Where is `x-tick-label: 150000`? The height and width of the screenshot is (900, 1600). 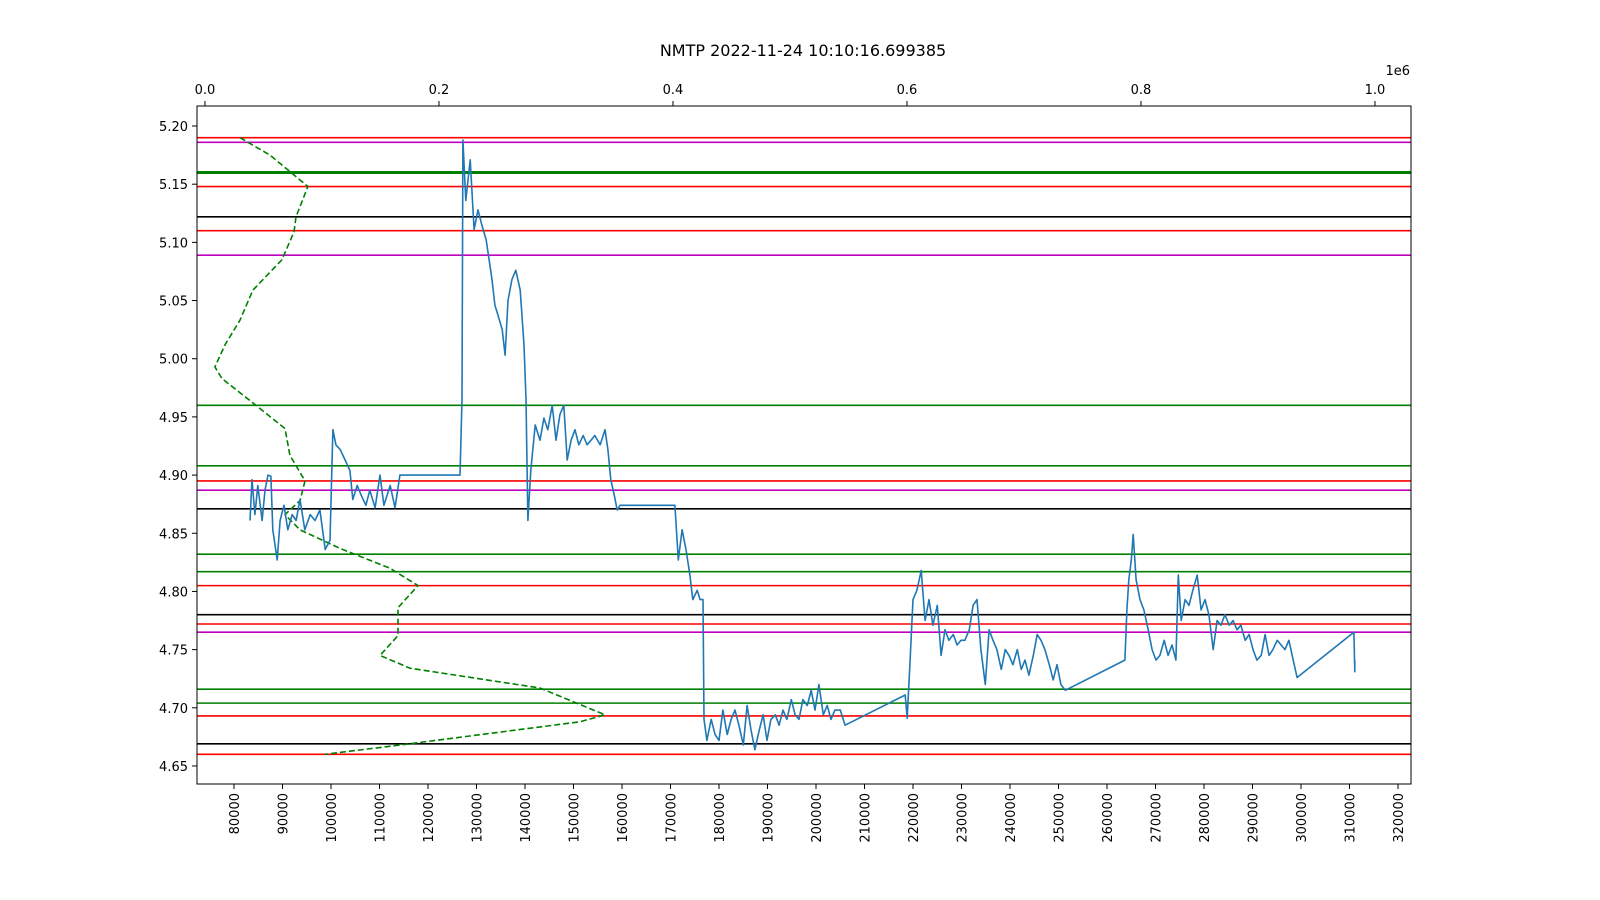
x-tick-label: 150000 is located at coordinates (575, 818).